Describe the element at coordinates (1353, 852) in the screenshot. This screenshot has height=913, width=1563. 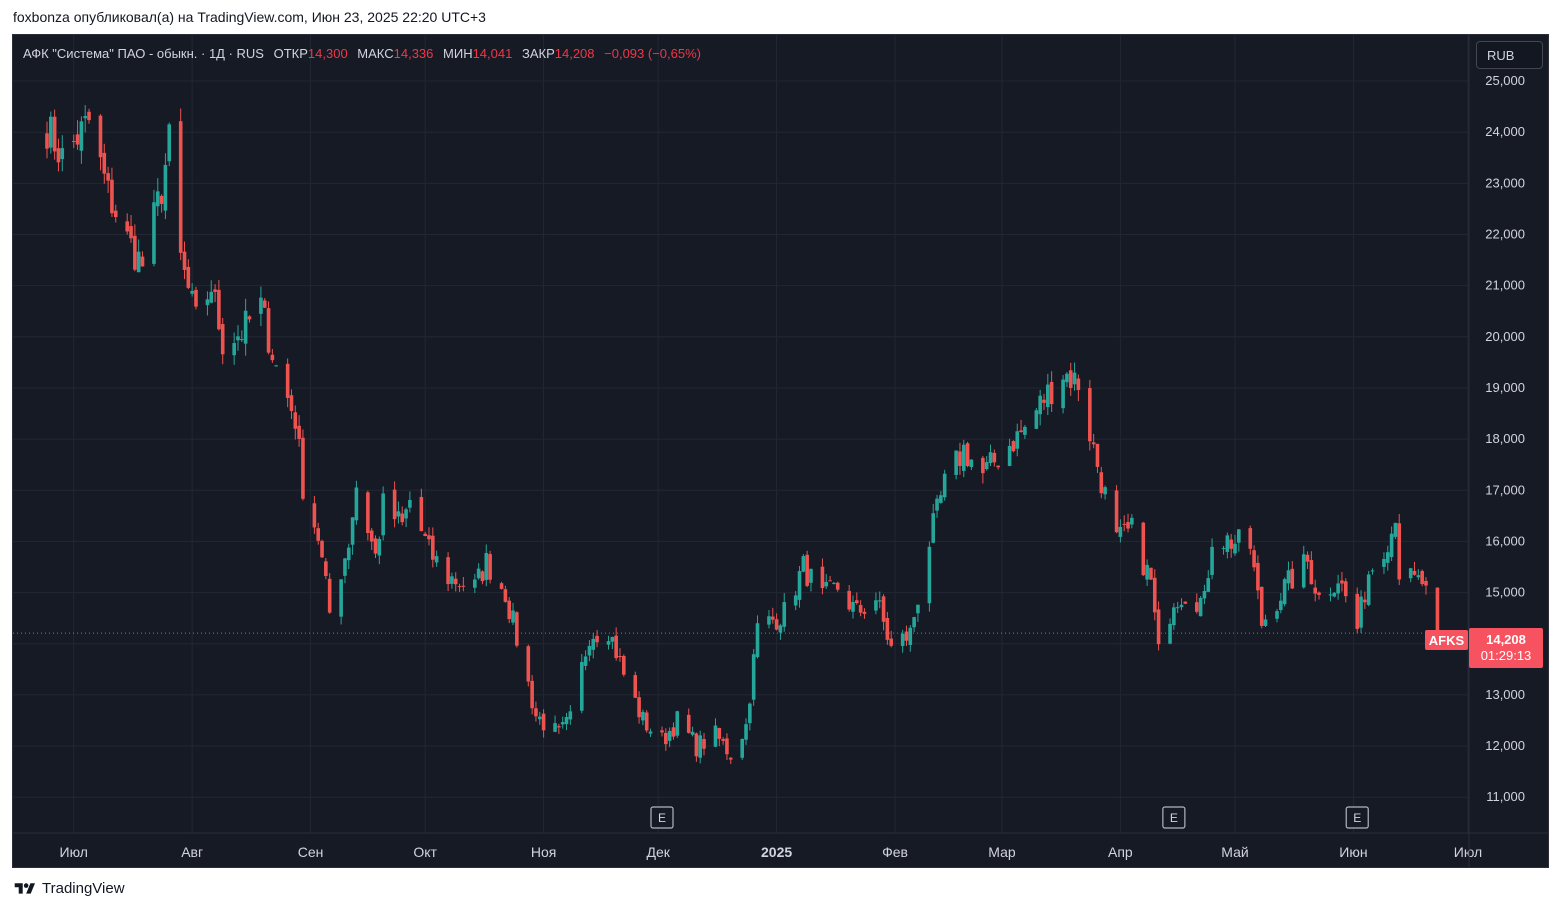
I see `time-axis-label: Июн` at that location.